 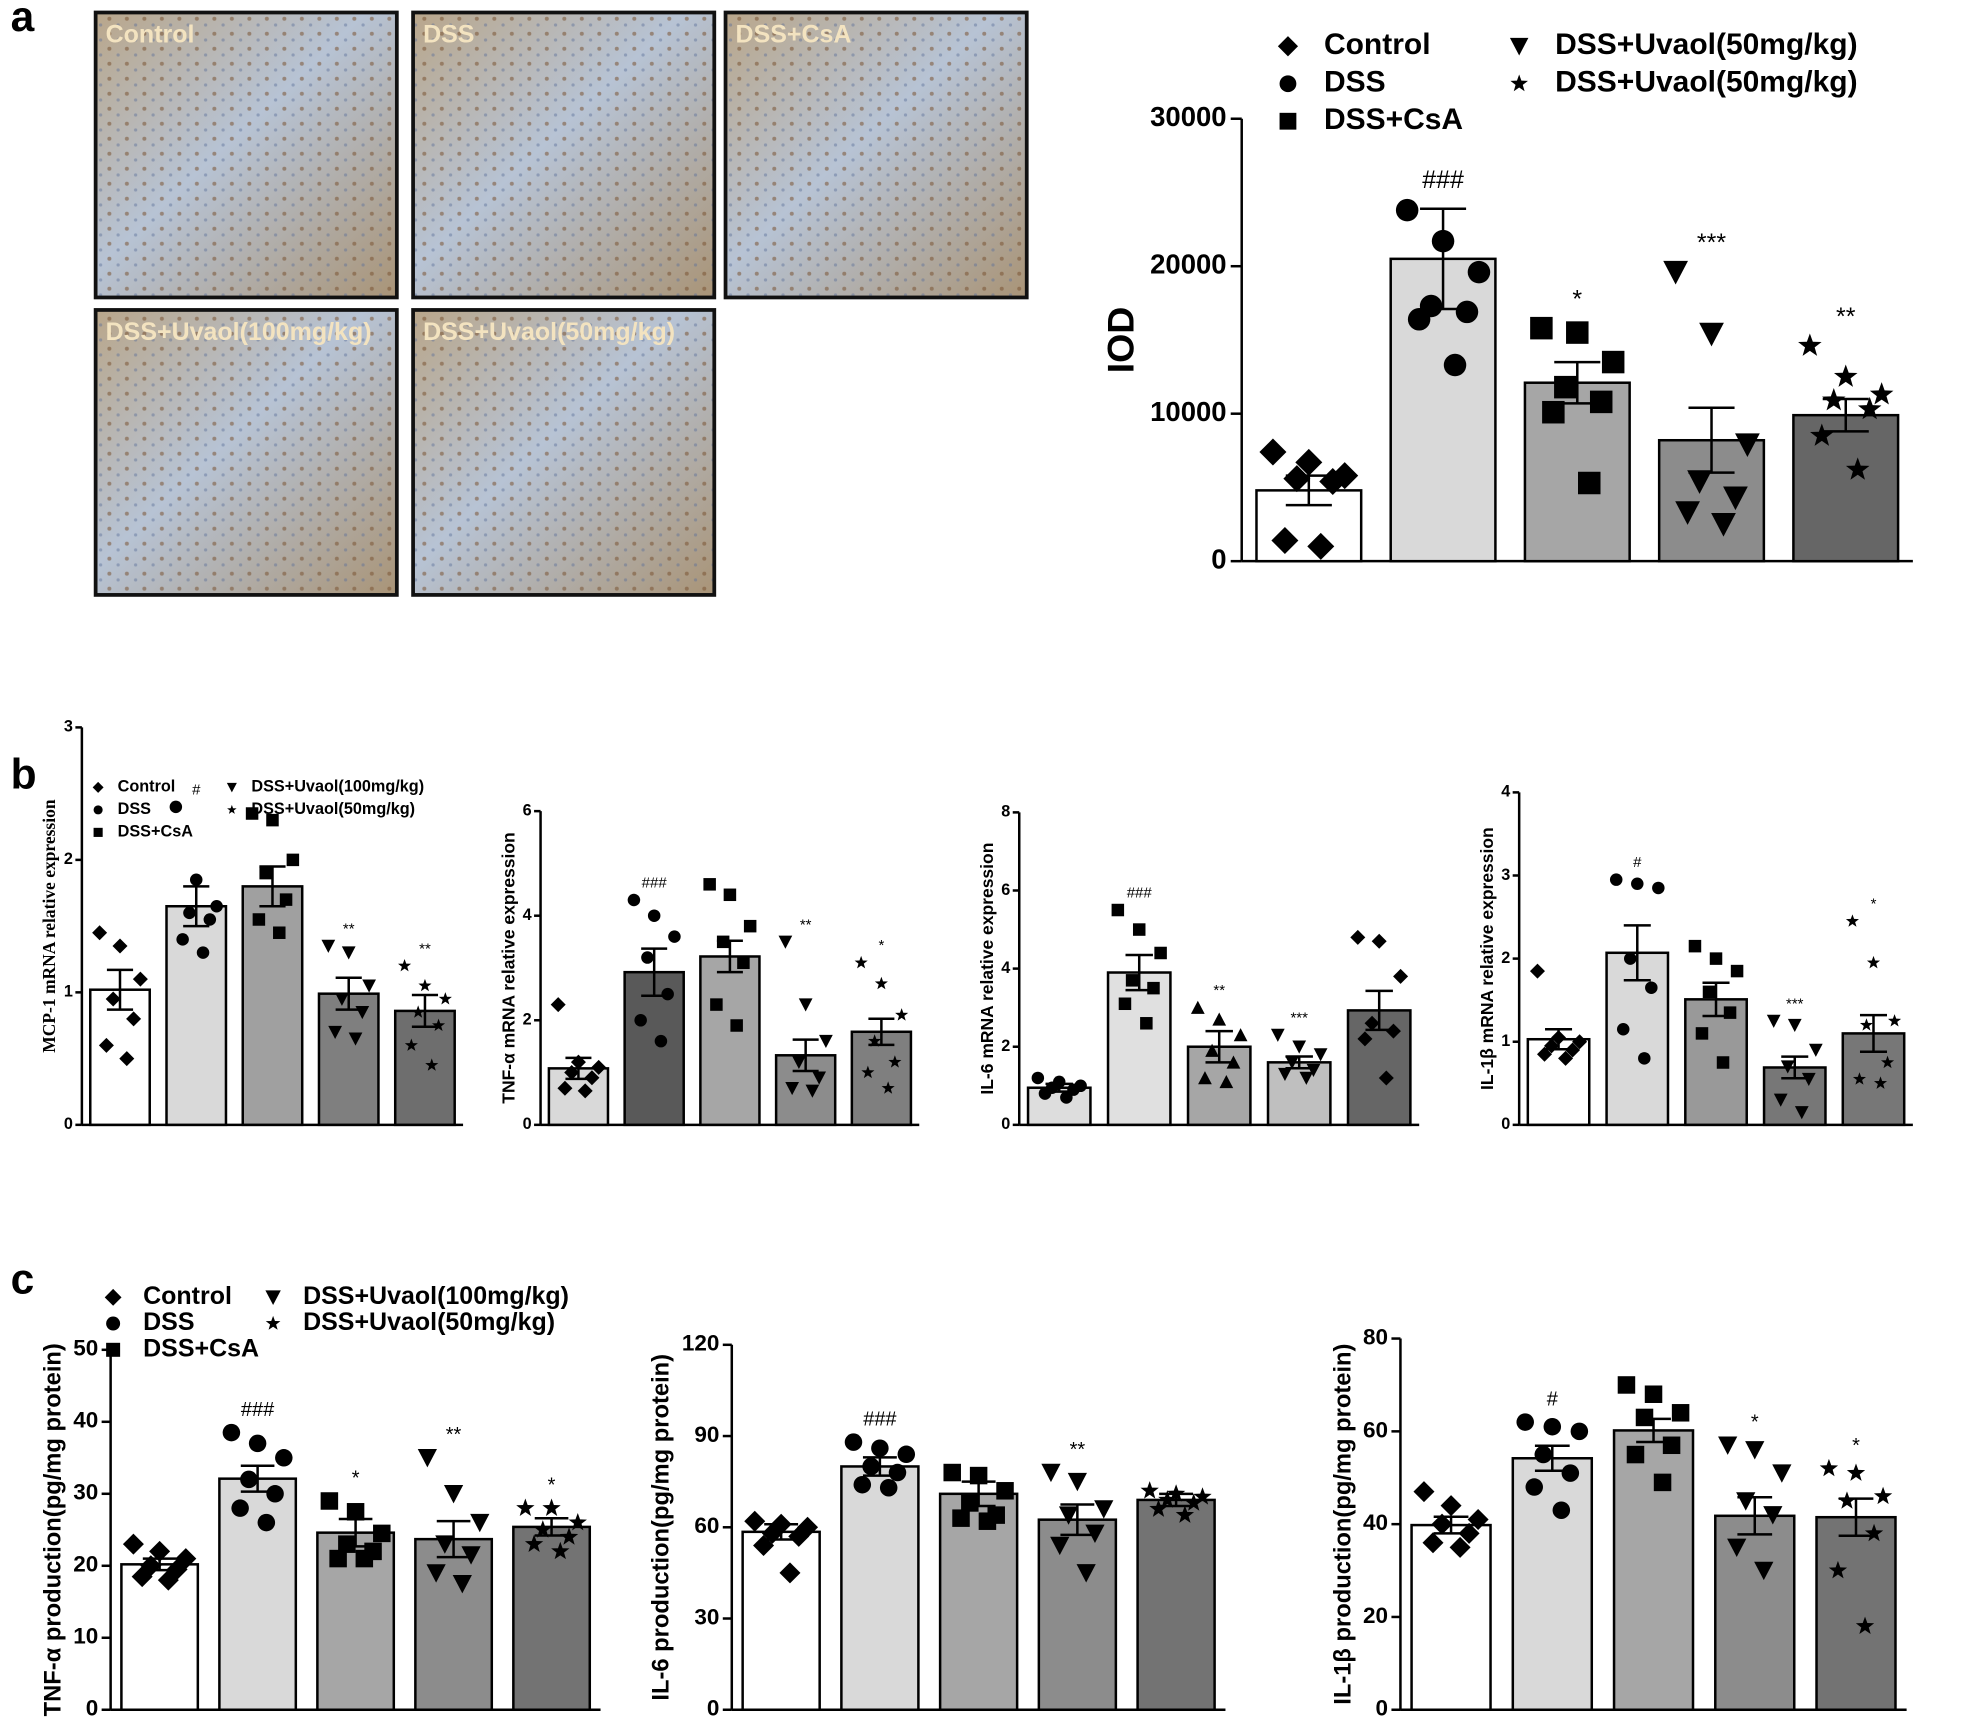 I want to click on micrograph-label: DSS+CsA, so click(x=794, y=35).